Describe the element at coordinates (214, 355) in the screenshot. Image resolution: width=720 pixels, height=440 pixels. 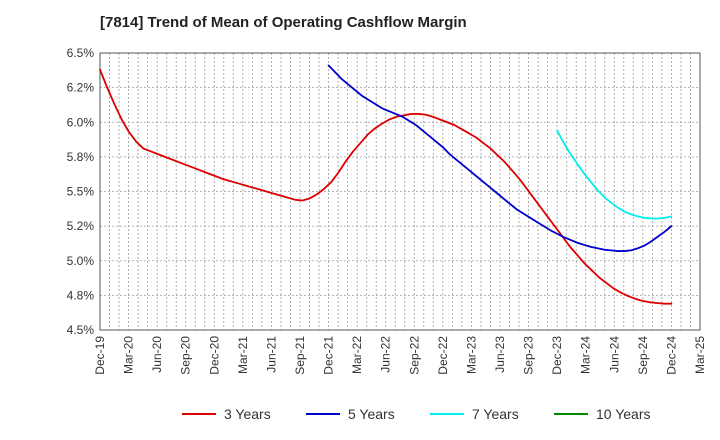
I see `x-tick-label: Dec-20` at that location.